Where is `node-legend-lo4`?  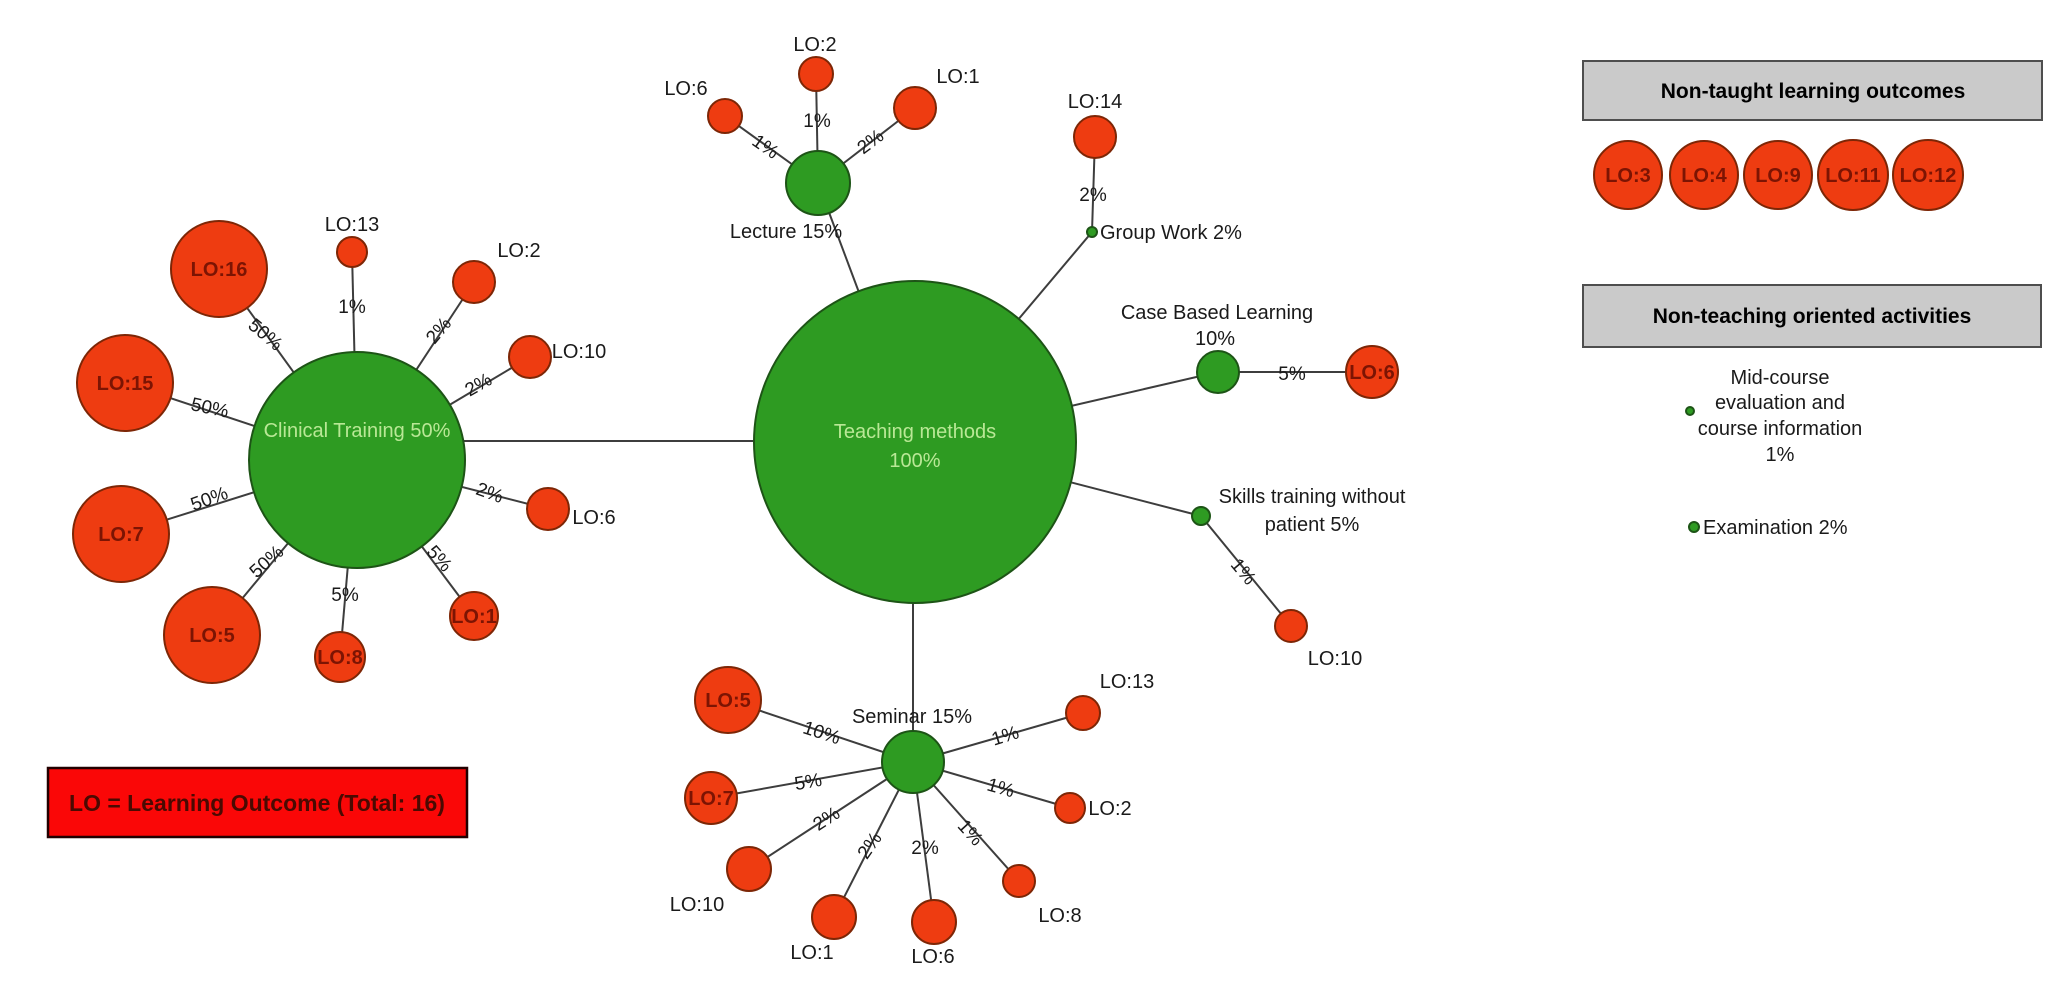 node-legend-lo4 is located at coordinates (1704, 175).